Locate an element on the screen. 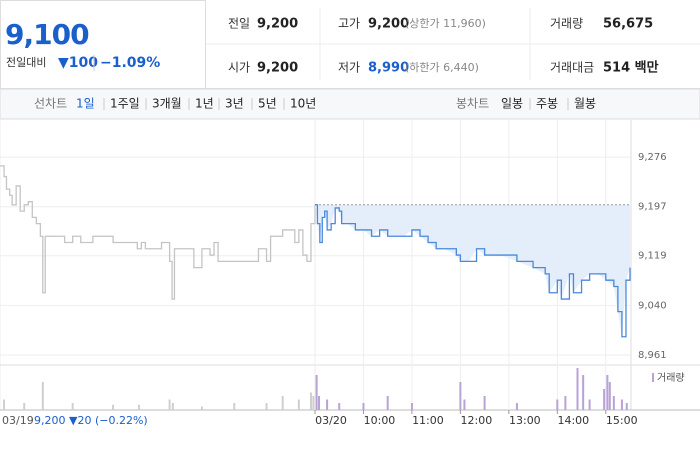  change-rate: −1.09% is located at coordinates (130, 63).